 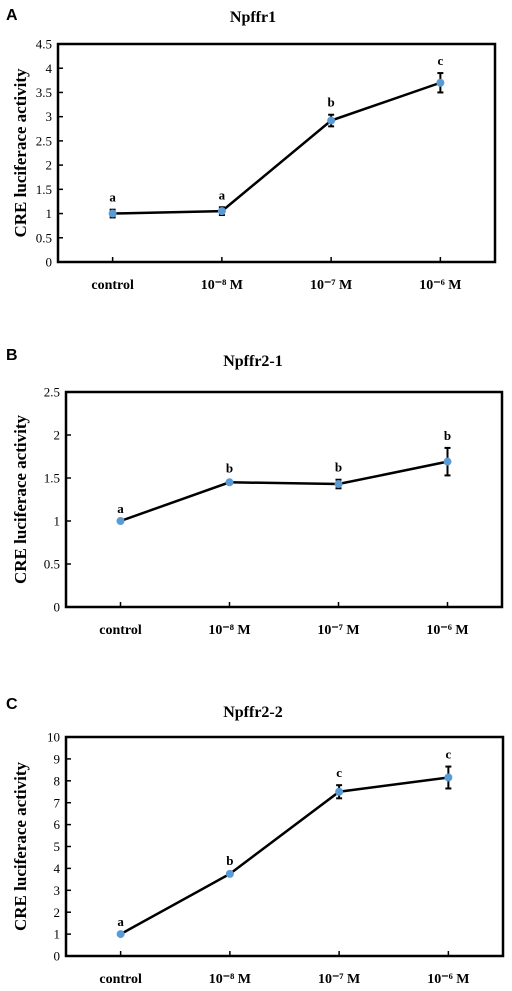 I want to click on y-tick-label: 3.5, so click(x=44, y=92).